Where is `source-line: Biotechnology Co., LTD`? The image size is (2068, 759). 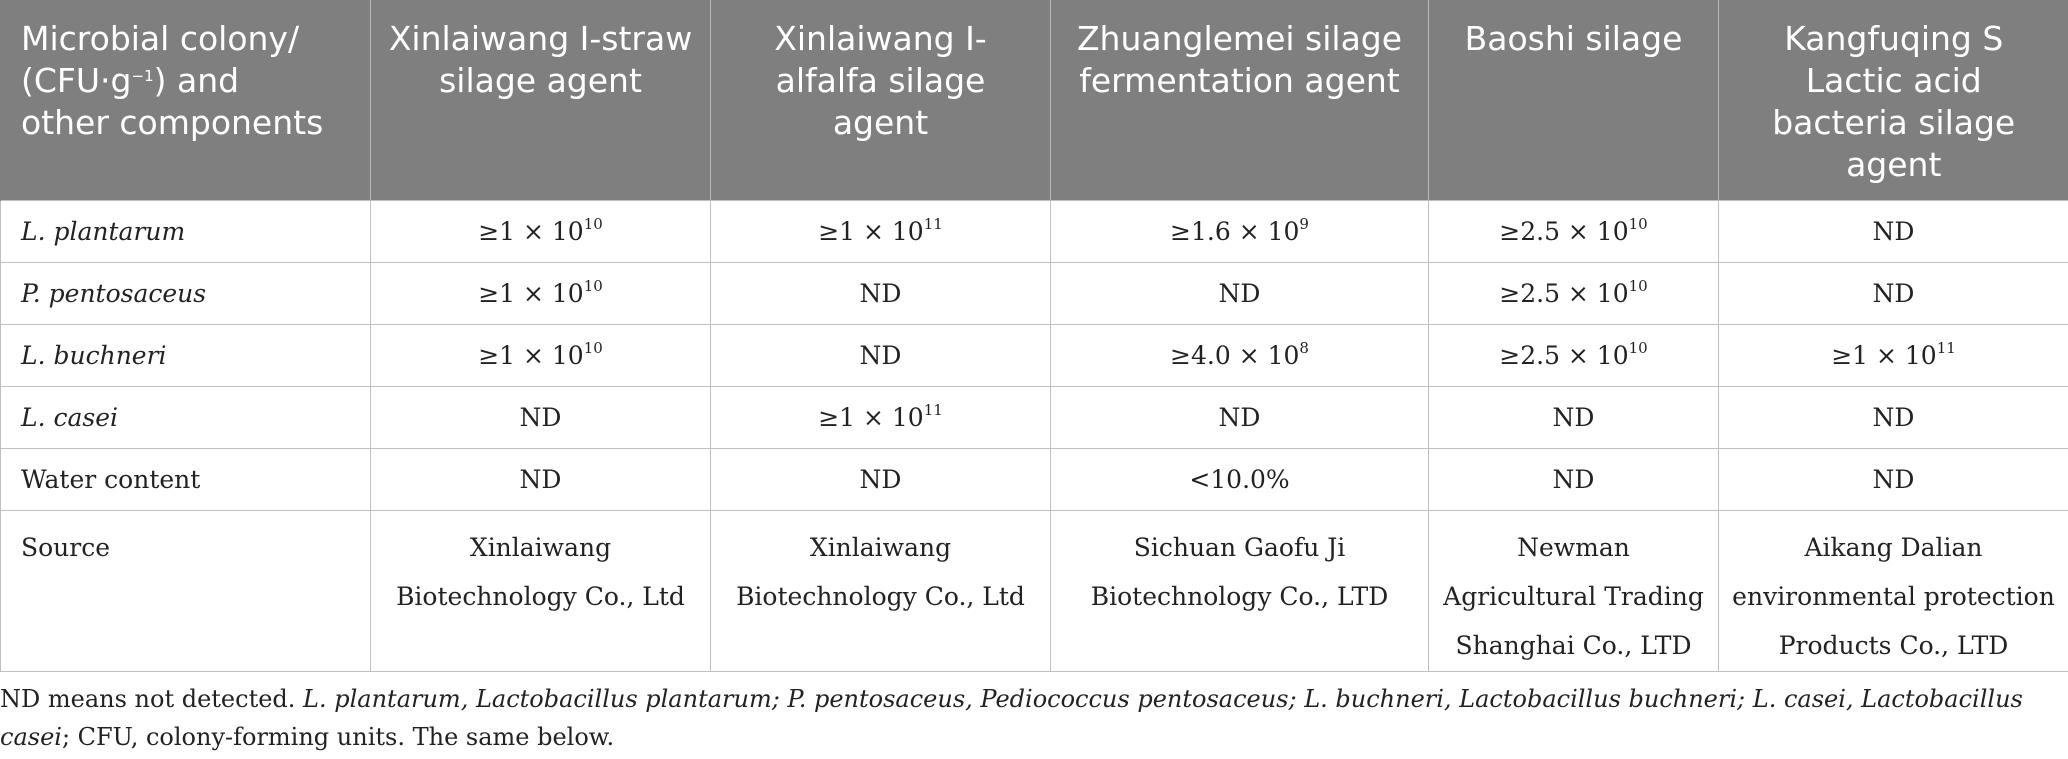
source-line: Biotechnology Co., LTD is located at coordinates (1239, 596).